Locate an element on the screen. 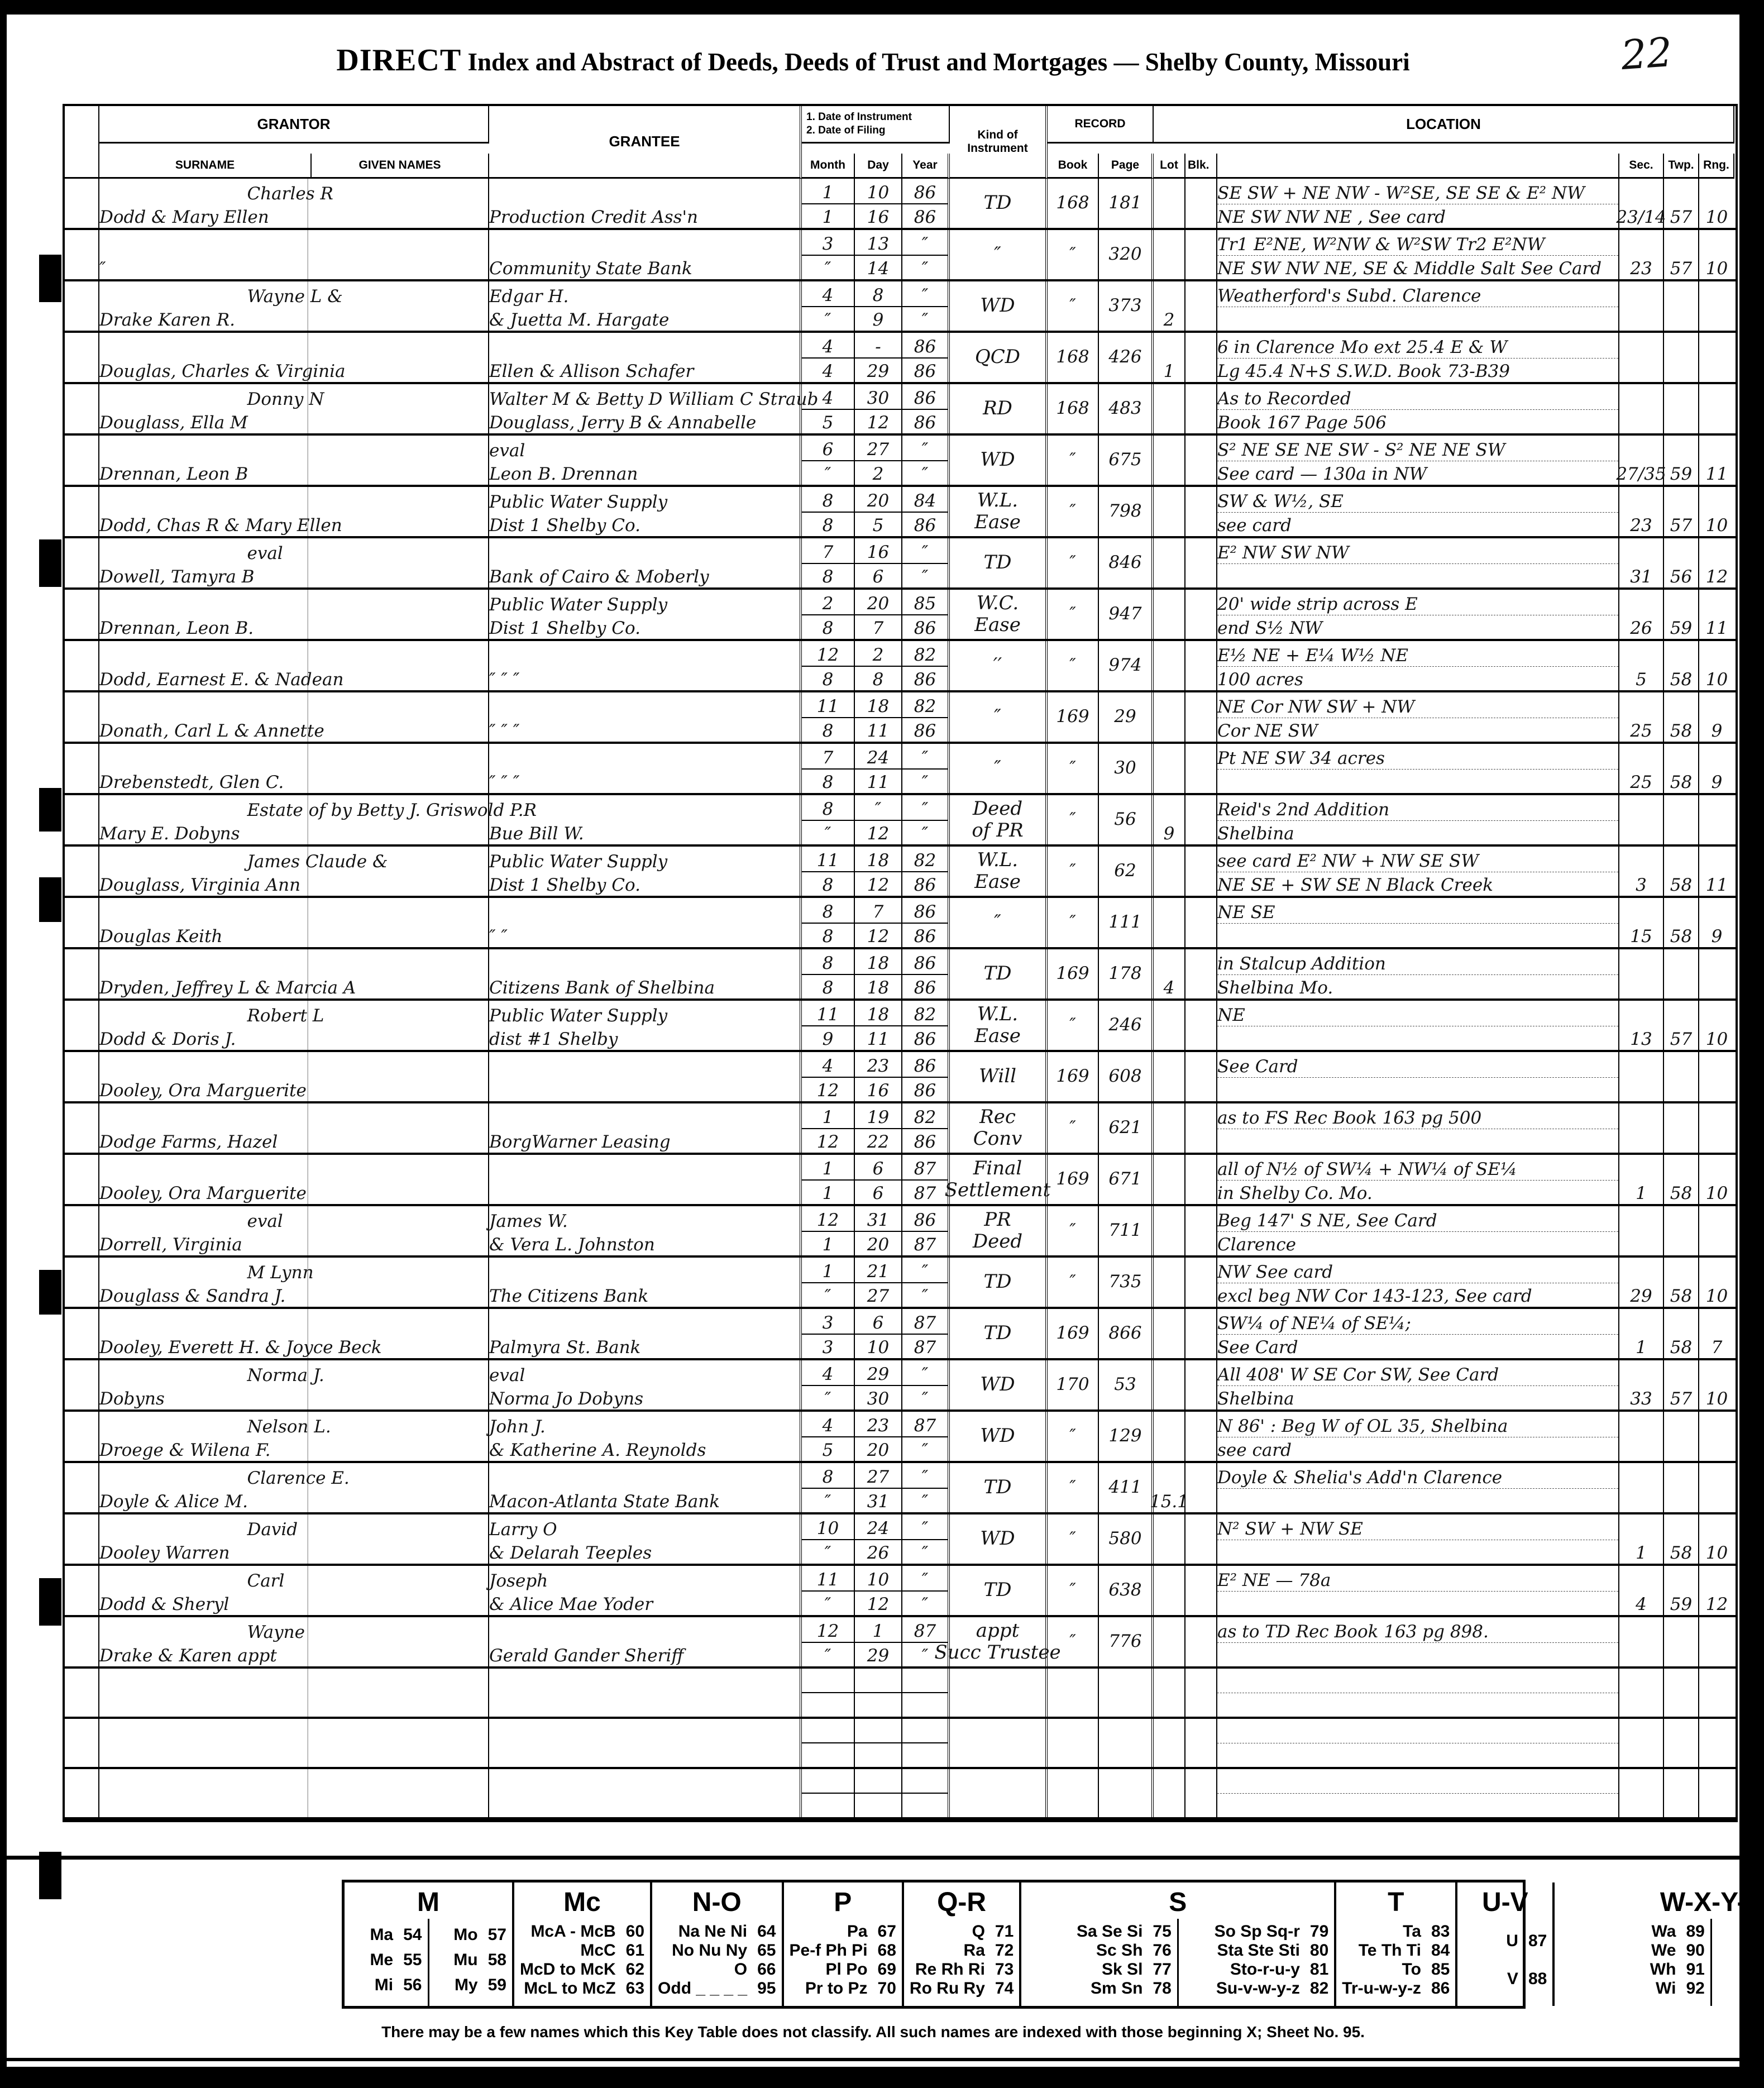  sec-cell: 29 is located at coordinates (1641, 1282).